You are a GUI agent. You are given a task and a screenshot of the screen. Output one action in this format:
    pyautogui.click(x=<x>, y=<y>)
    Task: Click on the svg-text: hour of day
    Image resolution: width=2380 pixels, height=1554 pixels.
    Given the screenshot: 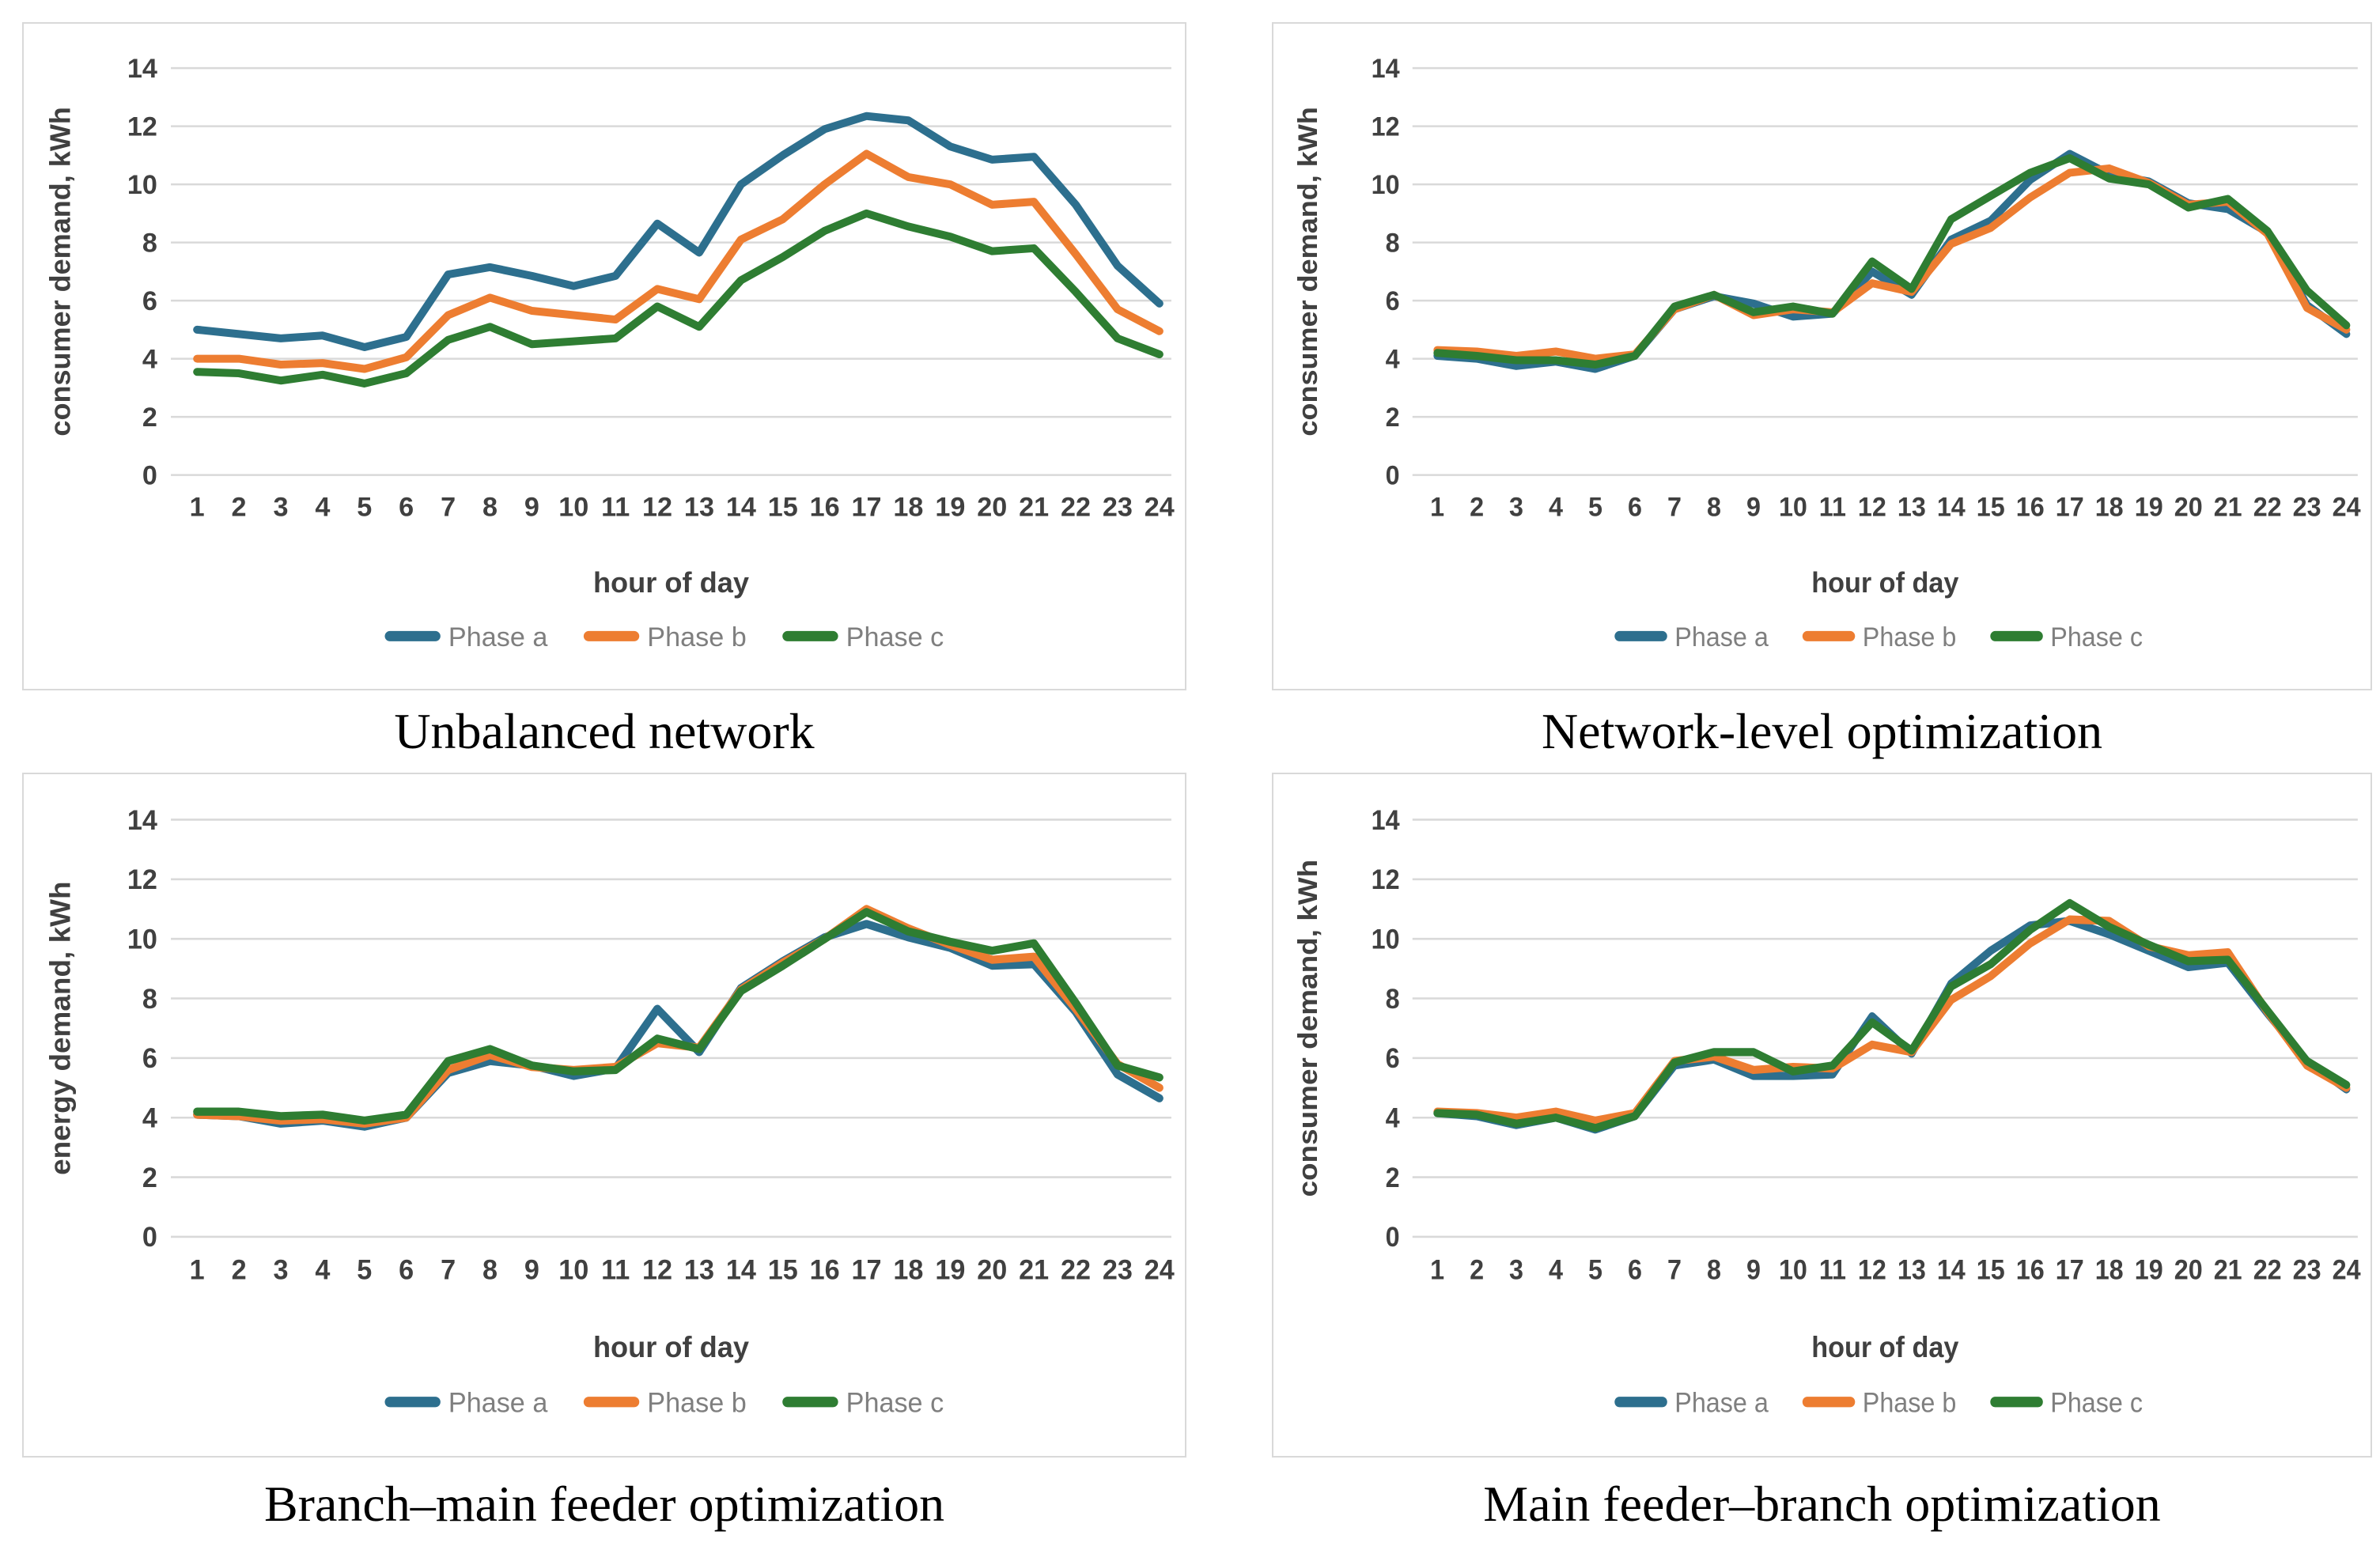 What is the action you would take?
    pyautogui.click(x=671, y=582)
    